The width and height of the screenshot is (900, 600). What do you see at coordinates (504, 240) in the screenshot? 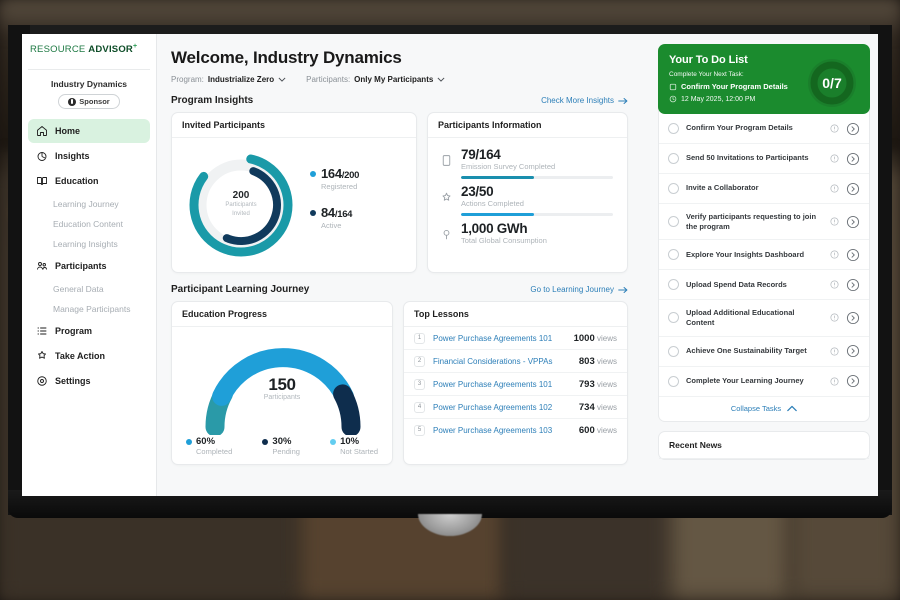
I see `pi-caption: Total Global Consumption` at bounding box center [504, 240].